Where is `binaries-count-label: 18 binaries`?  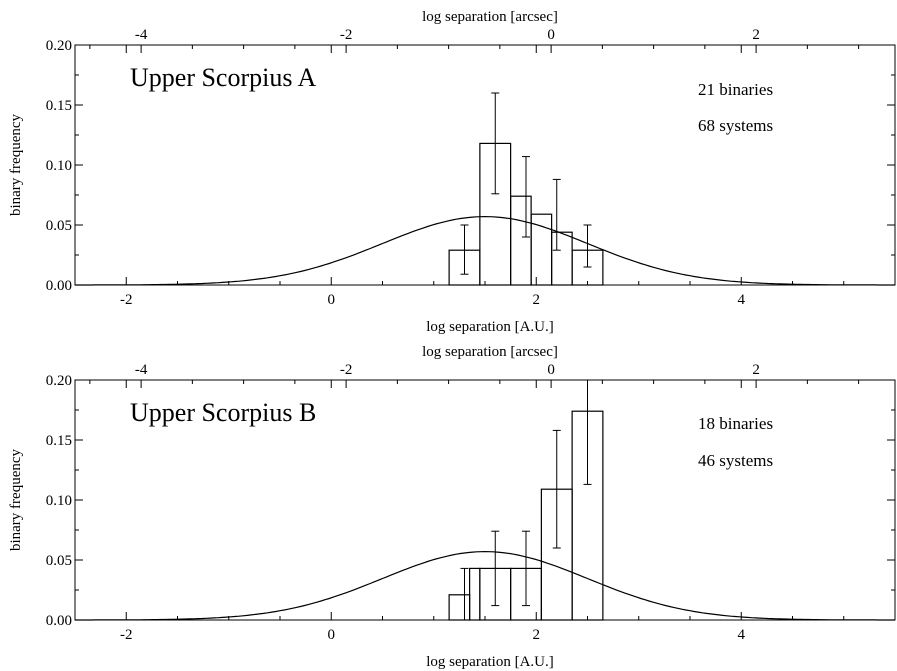 binaries-count-label: 18 binaries is located at coordinates (735, 423).